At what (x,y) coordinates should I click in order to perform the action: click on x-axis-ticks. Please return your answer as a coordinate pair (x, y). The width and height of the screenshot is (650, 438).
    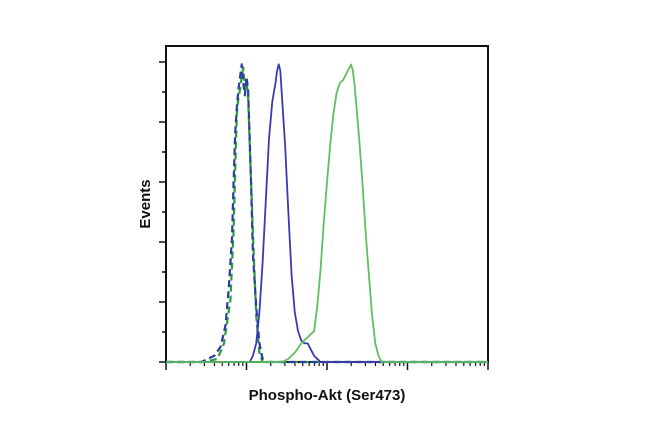
    Looking at the image, I should click on (327, 366).